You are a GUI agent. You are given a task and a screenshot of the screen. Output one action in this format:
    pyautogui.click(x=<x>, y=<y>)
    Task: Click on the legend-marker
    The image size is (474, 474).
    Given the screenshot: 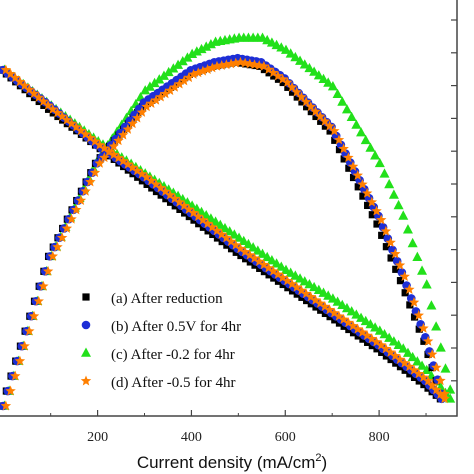 What is the action you would take?
    pyautogui.click(x=86, y=380)
    